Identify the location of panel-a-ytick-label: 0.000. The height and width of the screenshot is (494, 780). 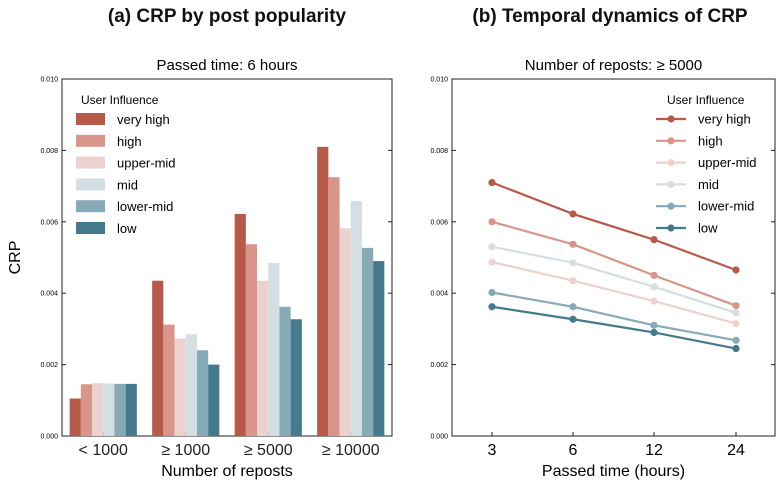
(49, 437).